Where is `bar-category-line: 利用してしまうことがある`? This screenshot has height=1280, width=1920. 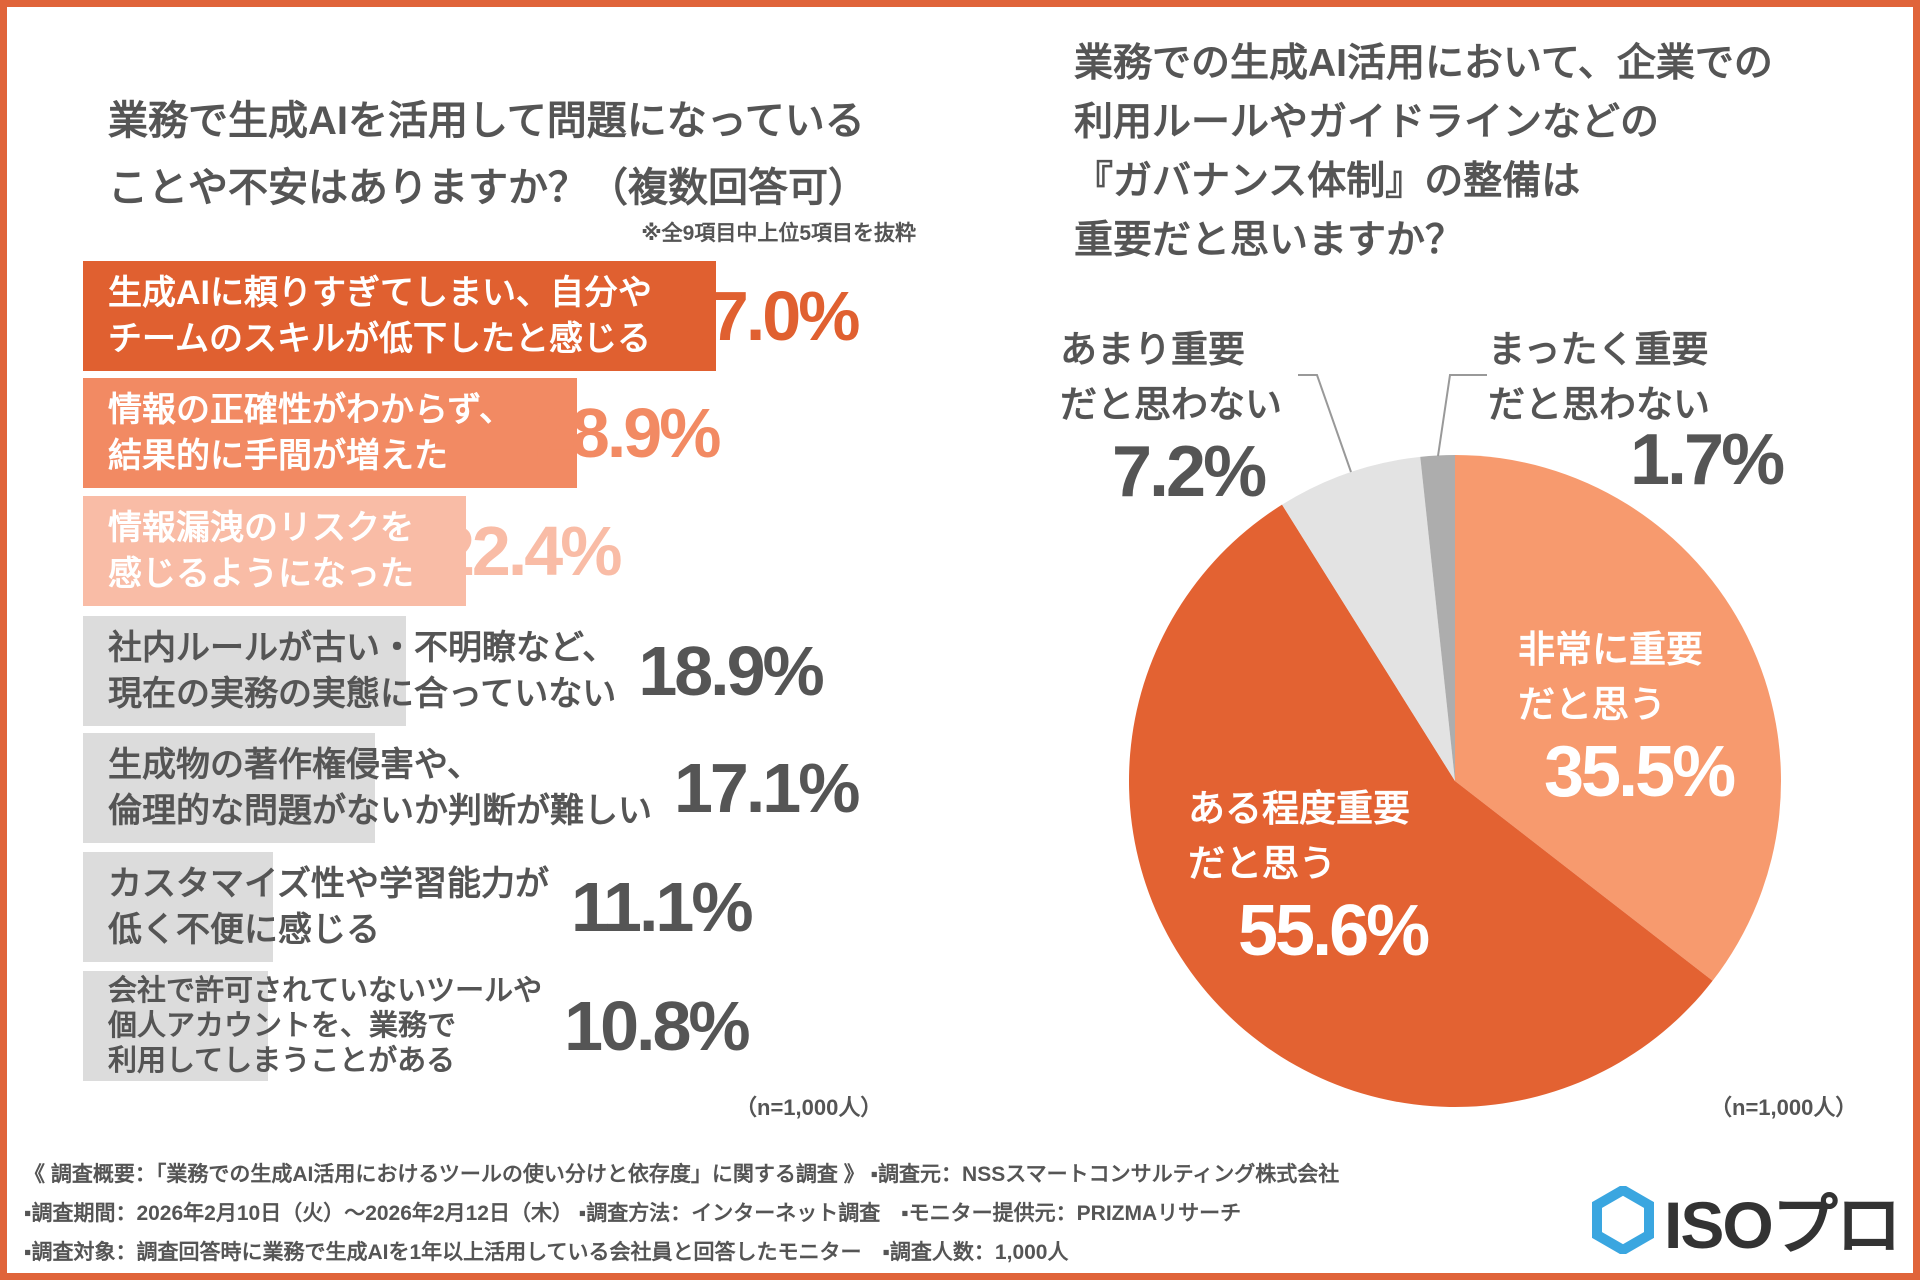 bar-category-line: 利用してしまうことがある is located at coordinates (282, 1060).